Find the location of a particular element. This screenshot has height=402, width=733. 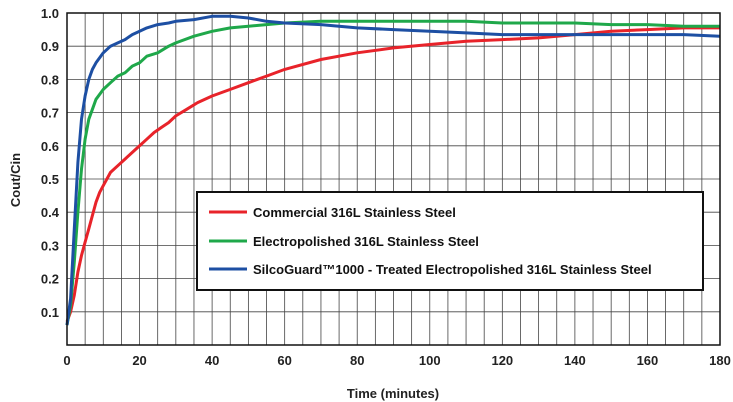

x-tick-label: 80 is located at coordinates (357, 360).